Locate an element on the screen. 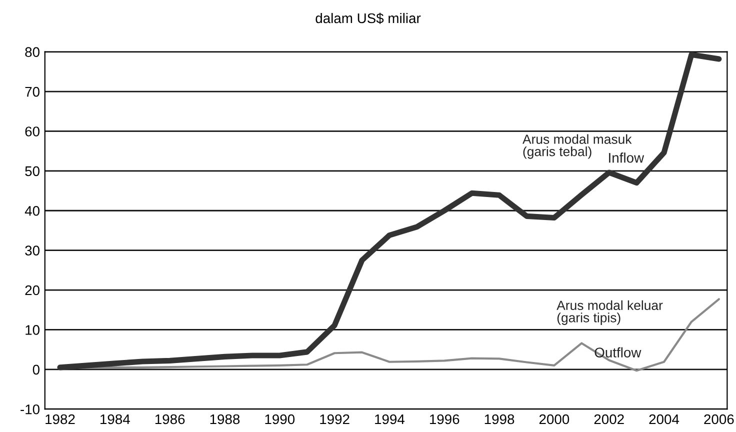 This screenshot has width=736, height=432. x-tick-label: 1990 is located at coordinates (280, 419).